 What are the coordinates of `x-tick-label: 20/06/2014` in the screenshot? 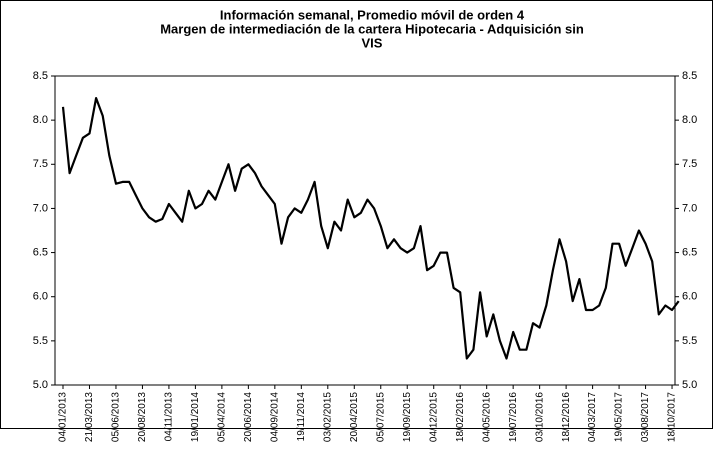 It's located at (248, 417).